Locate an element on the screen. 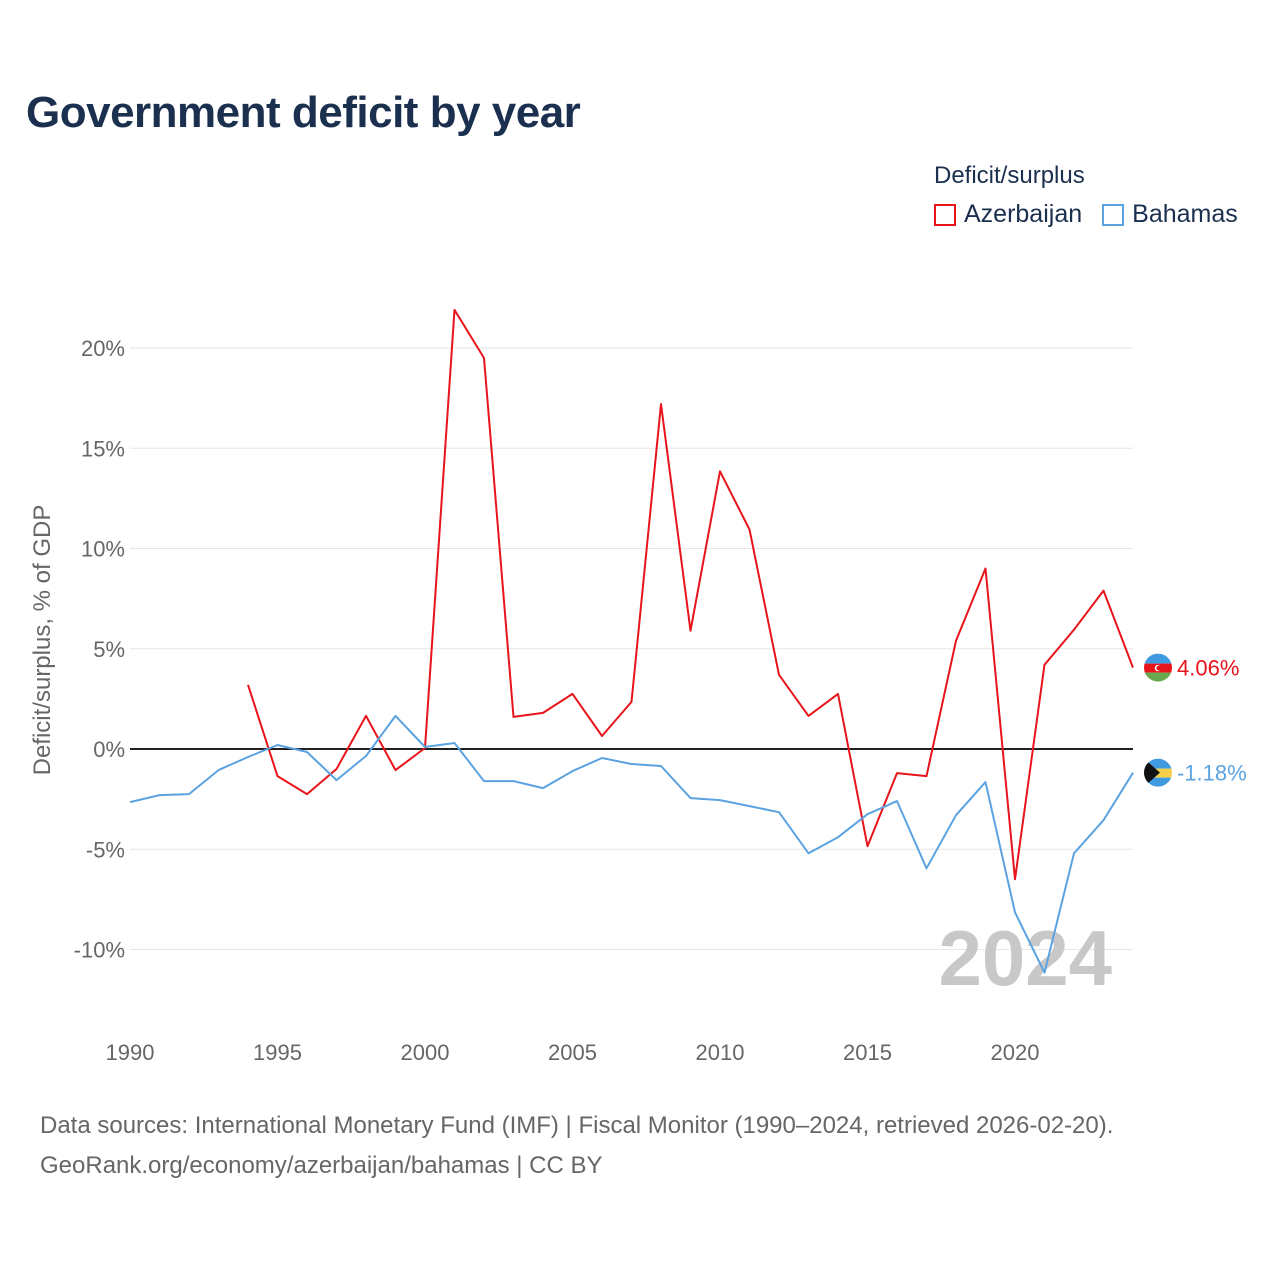 This screenshot has width=1280, height=1280. legend-item-azerbaijan: Azerbaijan is located at coordinates (1008, 214).